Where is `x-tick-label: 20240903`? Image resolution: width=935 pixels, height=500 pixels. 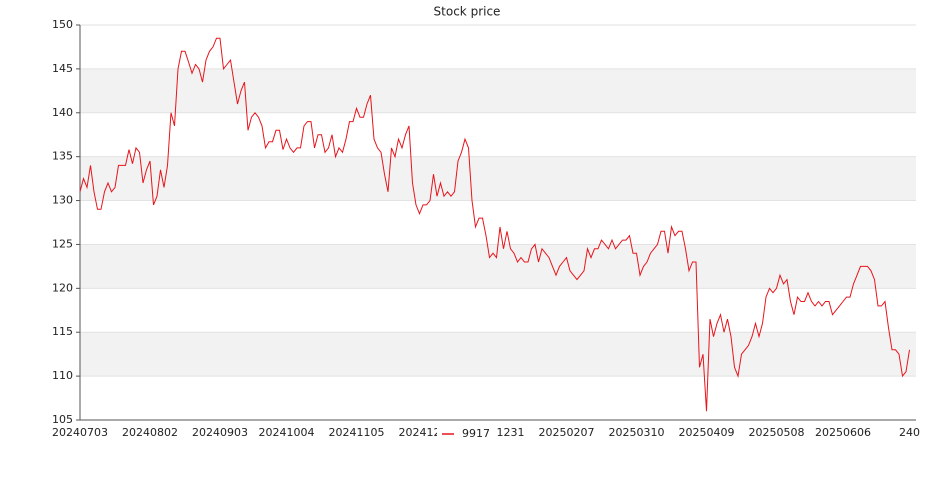 x-tick-label: 20240903 is located at coordinates (220, 432).